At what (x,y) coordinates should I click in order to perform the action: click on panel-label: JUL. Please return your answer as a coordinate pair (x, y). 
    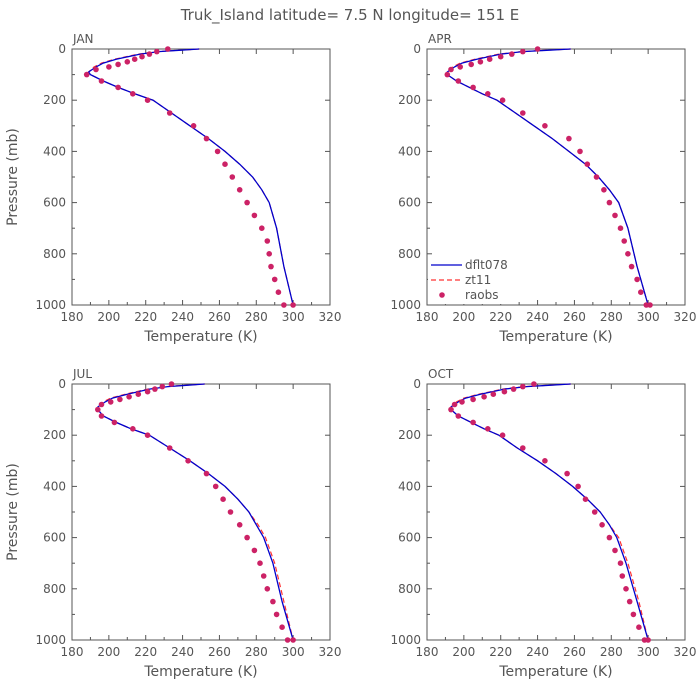
    Looking at the image, I should click on (82, 374).